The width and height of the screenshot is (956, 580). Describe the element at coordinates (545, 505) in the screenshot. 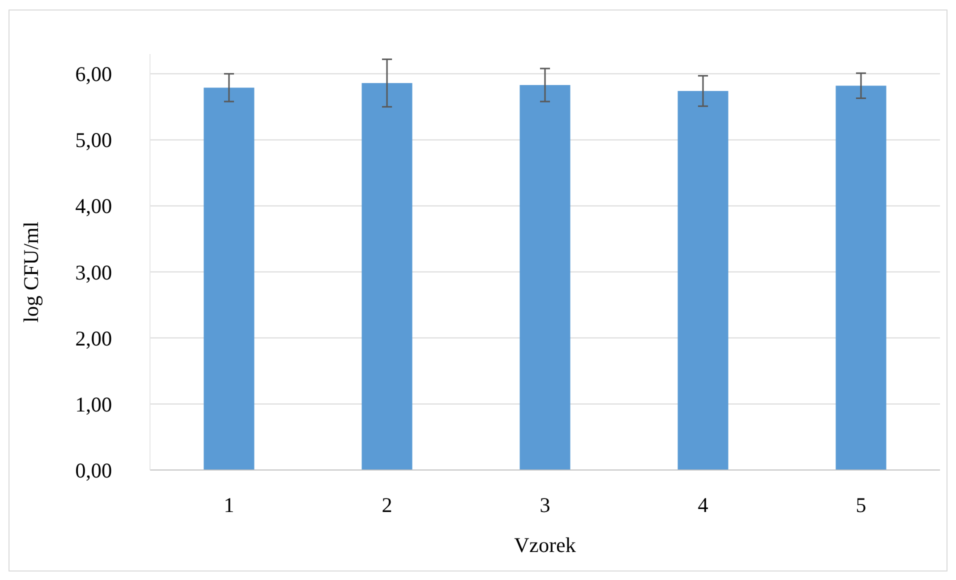

I see `x-tick-label: 3` at that location.